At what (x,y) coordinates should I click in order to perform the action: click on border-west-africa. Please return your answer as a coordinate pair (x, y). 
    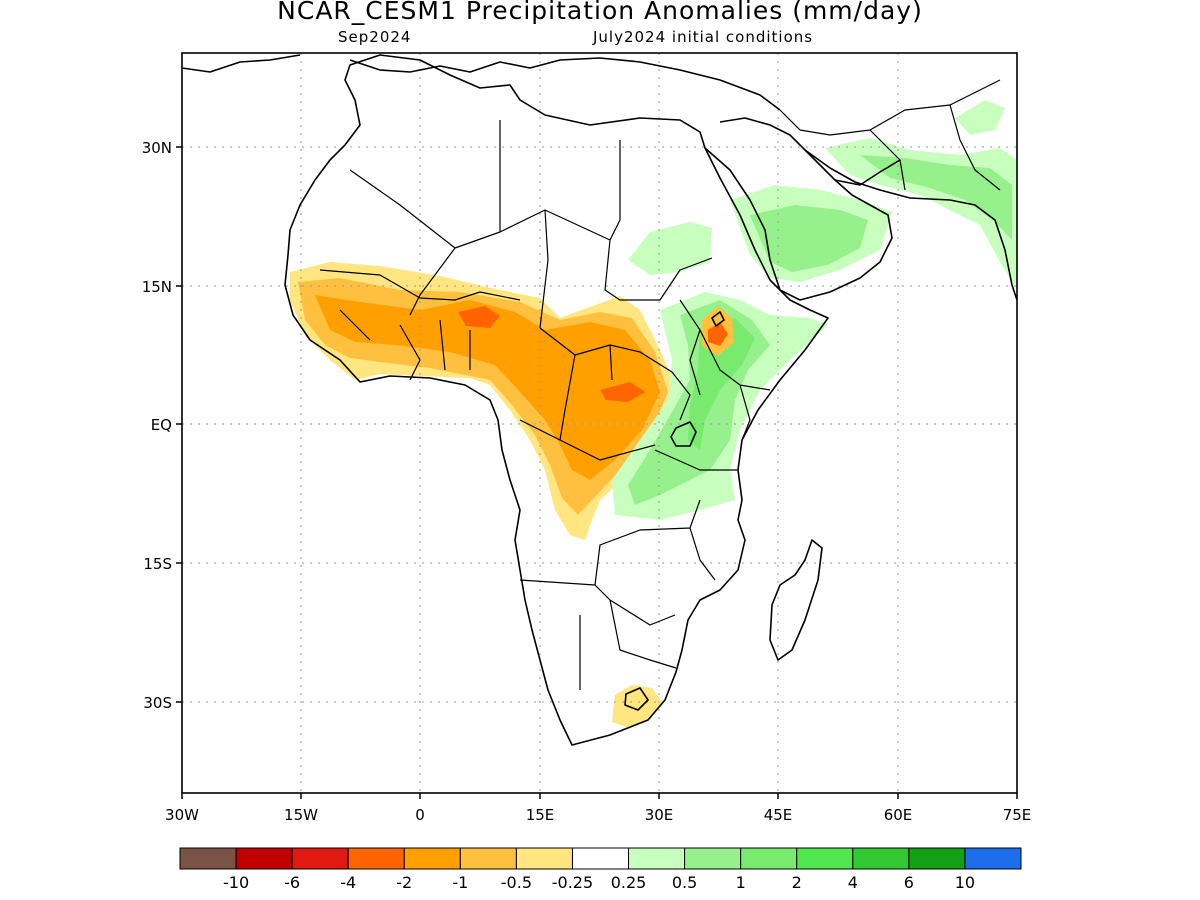
    Looking at the image, I should click on (420, 325).